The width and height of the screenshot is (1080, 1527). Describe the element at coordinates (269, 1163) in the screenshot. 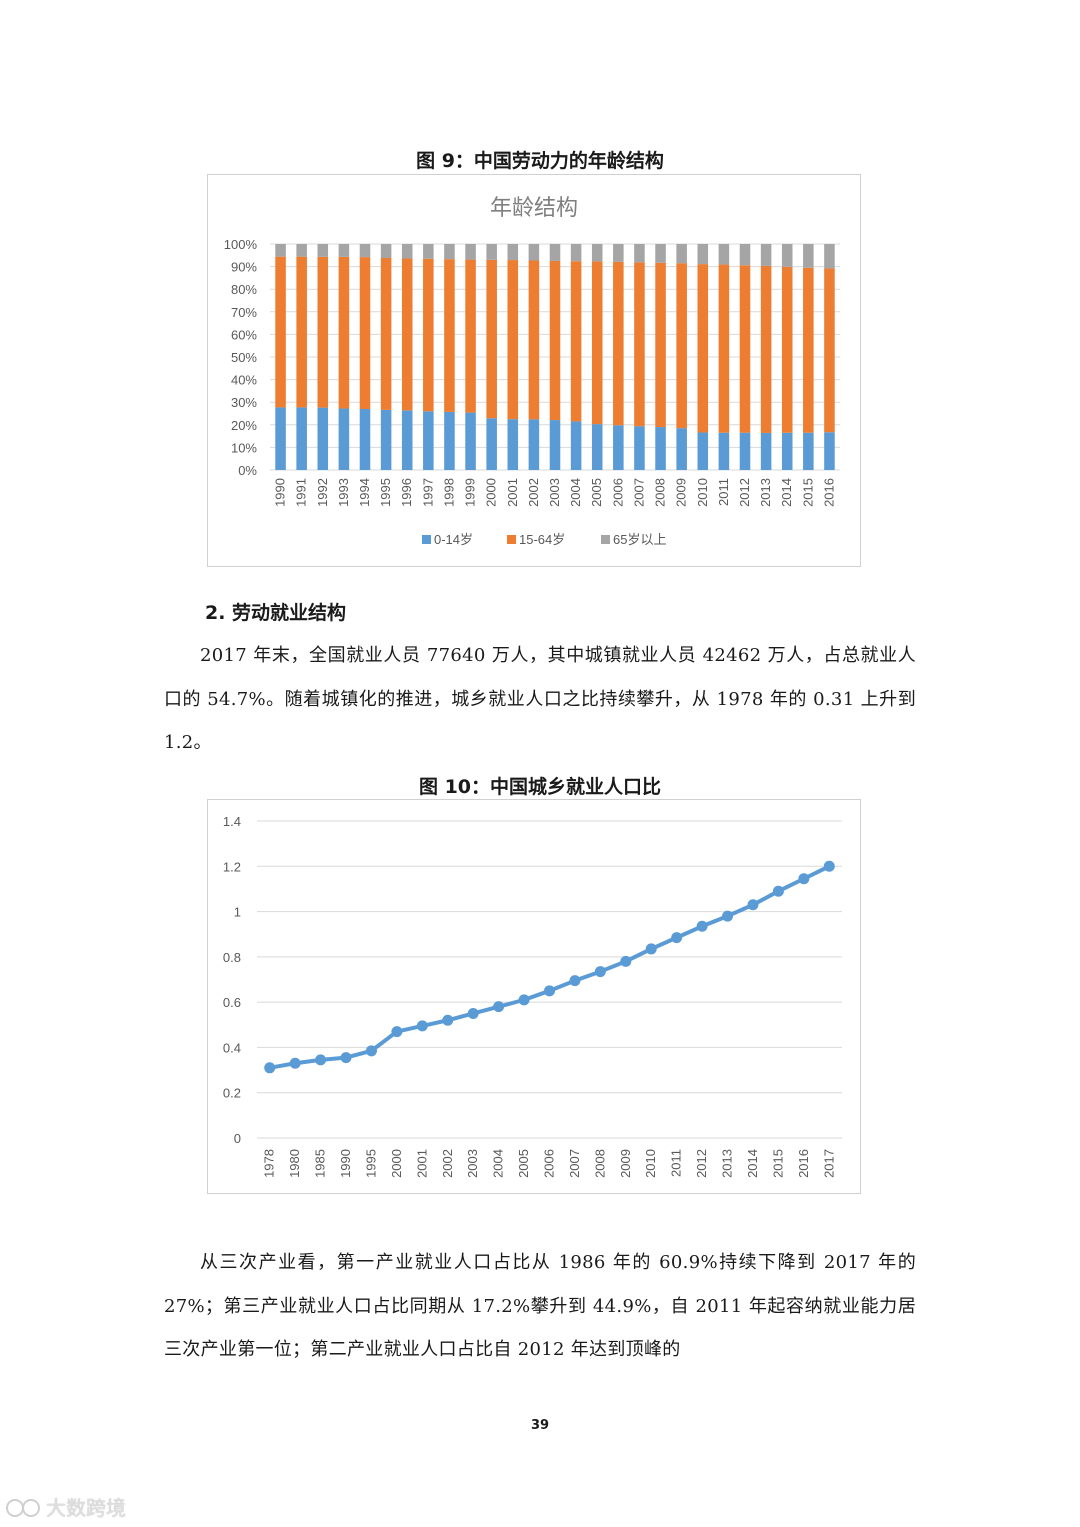

I see `x-tick-label: 1978` at that location.